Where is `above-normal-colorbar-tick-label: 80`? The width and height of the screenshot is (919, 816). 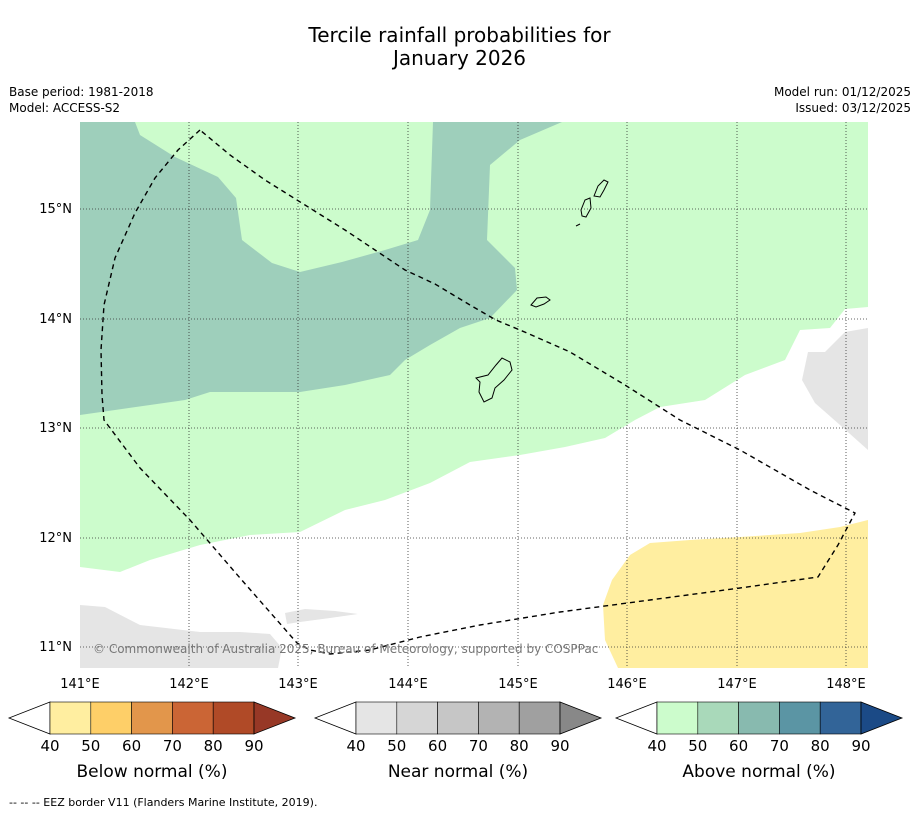
above-normal-colorbar-tick-label: 80 is located at coordinates (820, 746).